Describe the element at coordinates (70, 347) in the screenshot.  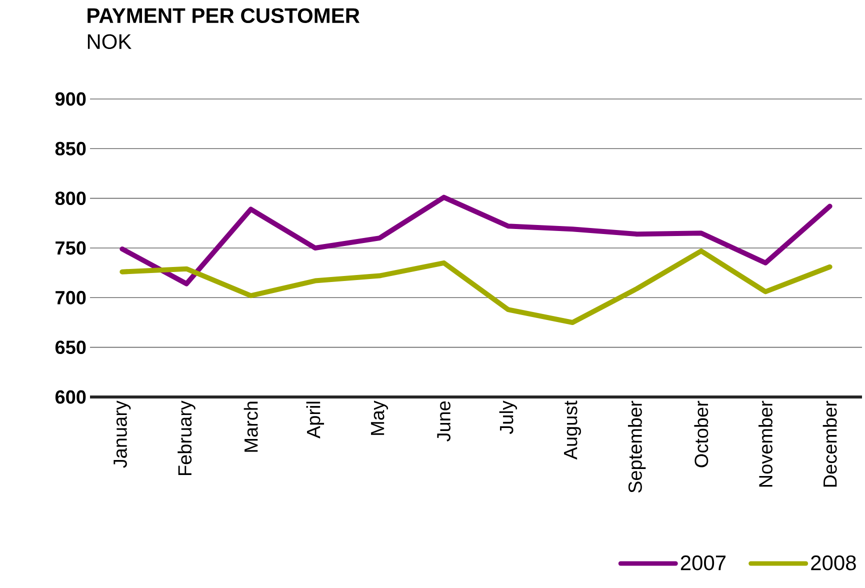
I see `y-tick-label: 650` at that location.